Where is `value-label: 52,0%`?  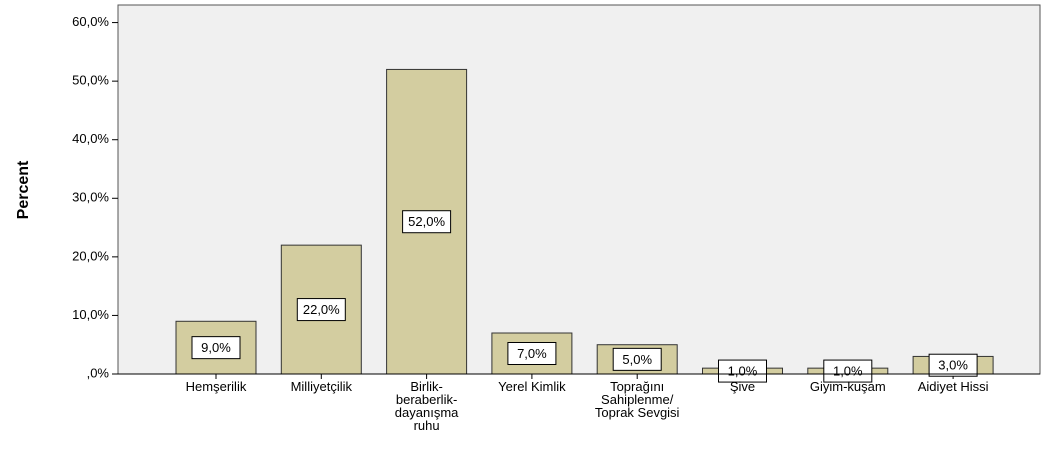
value-label: 52,0% is located at coordinates (426, 221).